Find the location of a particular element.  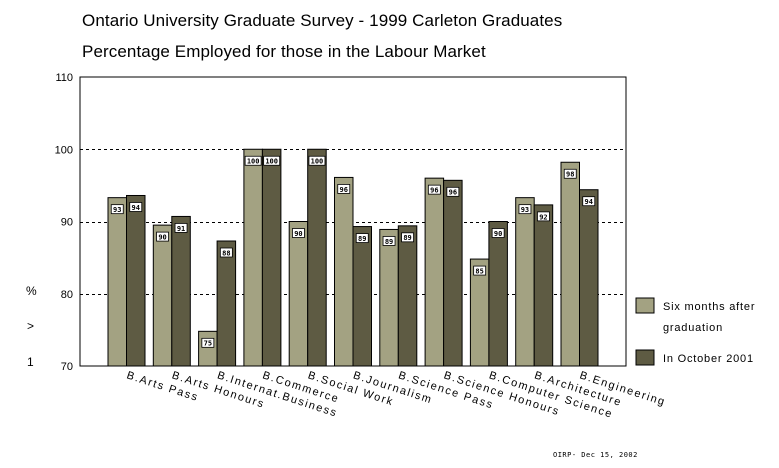

data-label: 98 is located at coordinates (570, 175).